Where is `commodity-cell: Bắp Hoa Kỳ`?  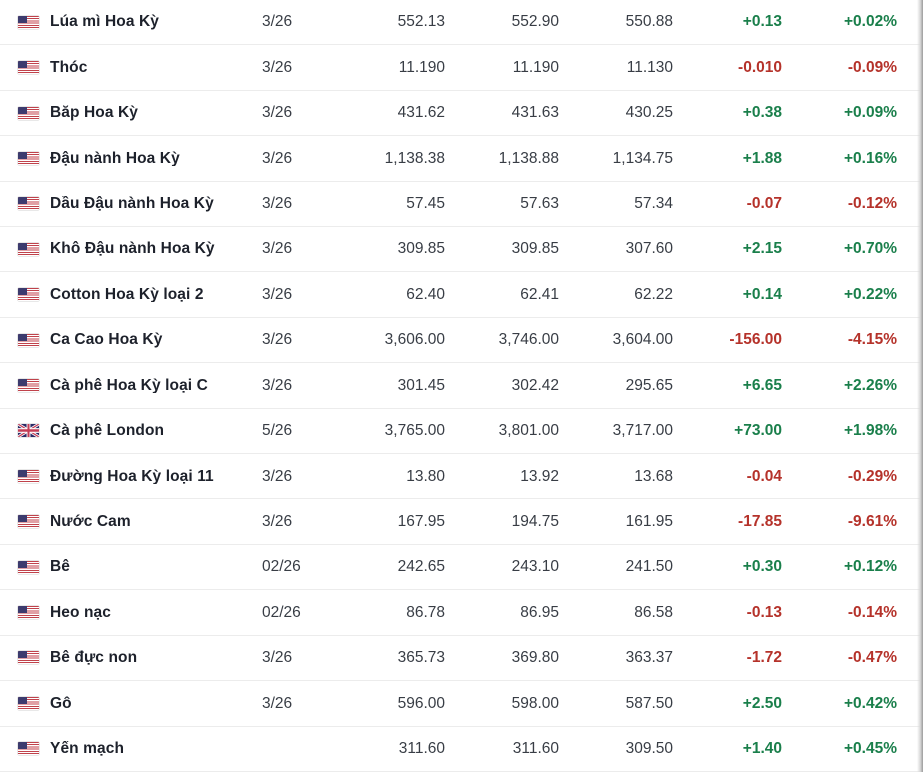
commodity-cell: Bắp Hoa Kỳ is located at coordinates (131, 113).